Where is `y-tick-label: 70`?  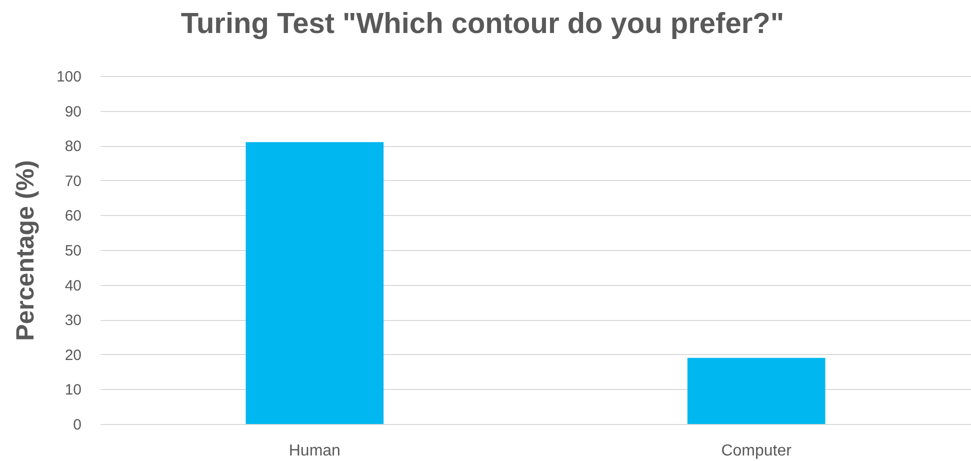
y-tick-label: 70 is located at coordinates (73, 181).